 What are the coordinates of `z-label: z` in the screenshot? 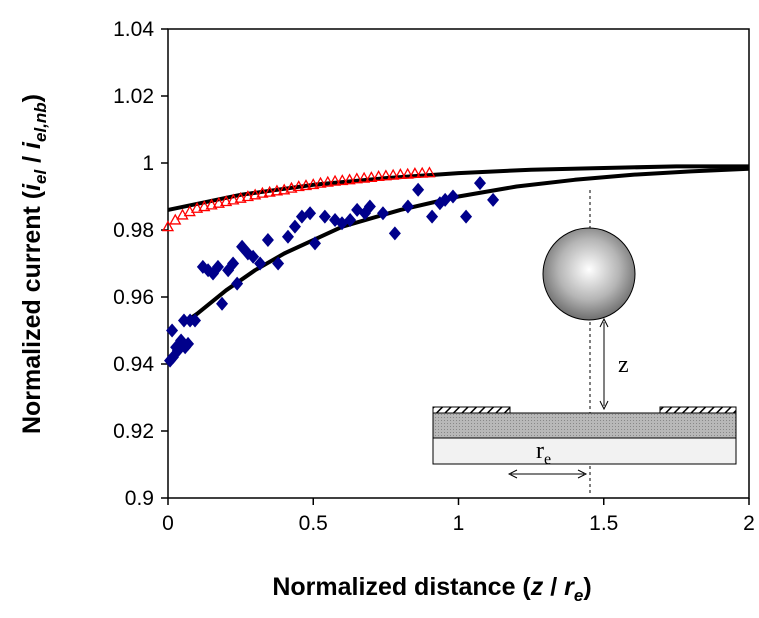 It's located at (623, 365).